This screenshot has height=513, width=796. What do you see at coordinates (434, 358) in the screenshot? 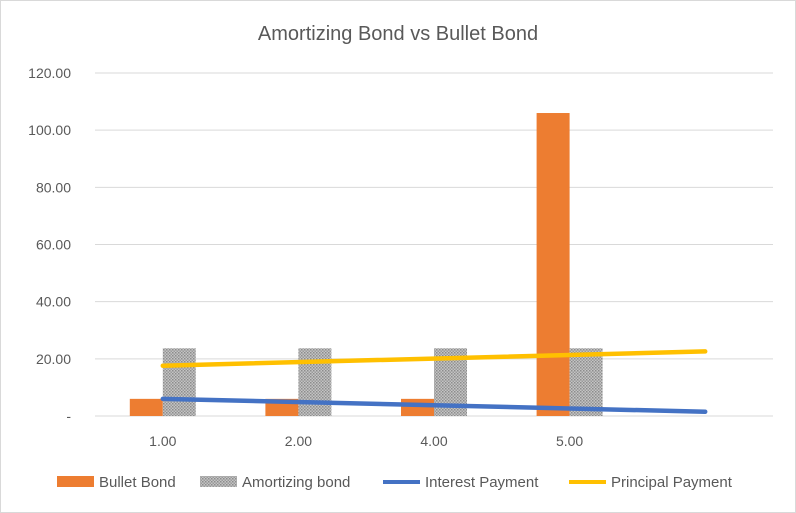
I see `line-principal-payment` at bounding box center [434, 358].